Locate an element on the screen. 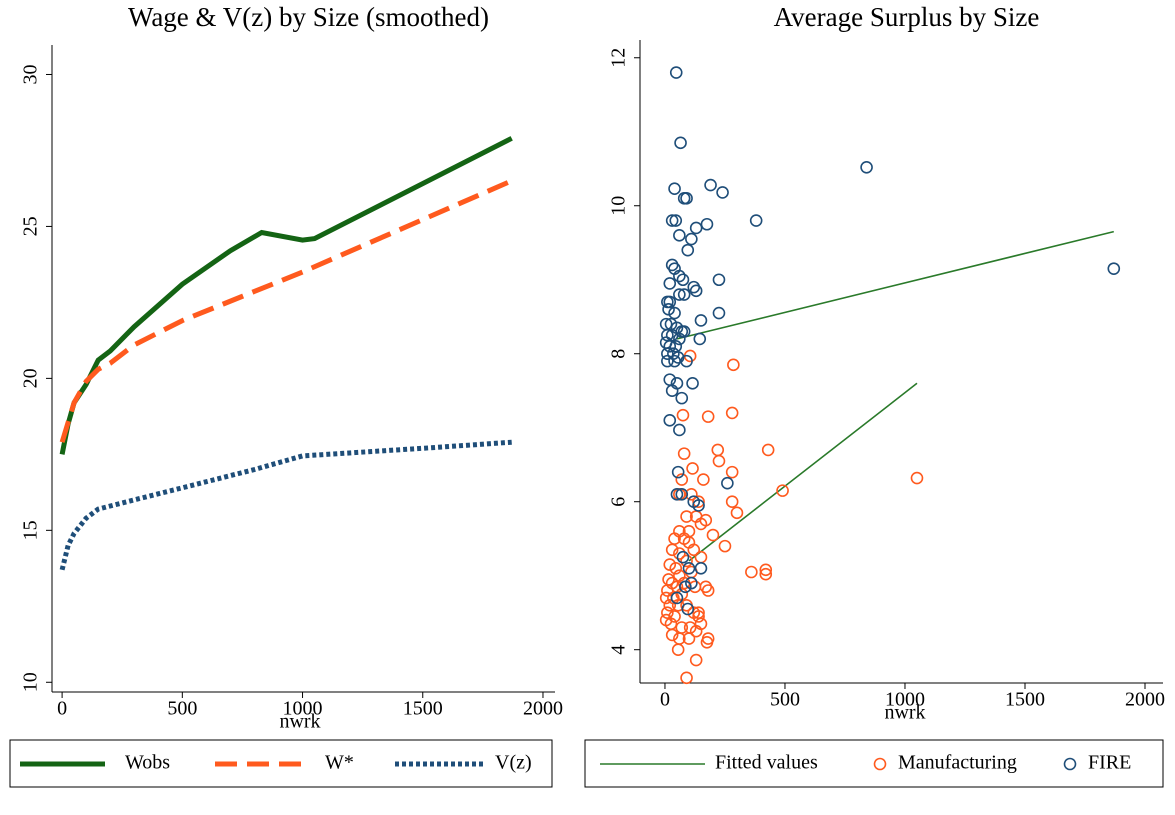 Image resolution: width=1175 pixels, height=815 pixels. y-tick-label: 4 is located at coordinates (619, 650).